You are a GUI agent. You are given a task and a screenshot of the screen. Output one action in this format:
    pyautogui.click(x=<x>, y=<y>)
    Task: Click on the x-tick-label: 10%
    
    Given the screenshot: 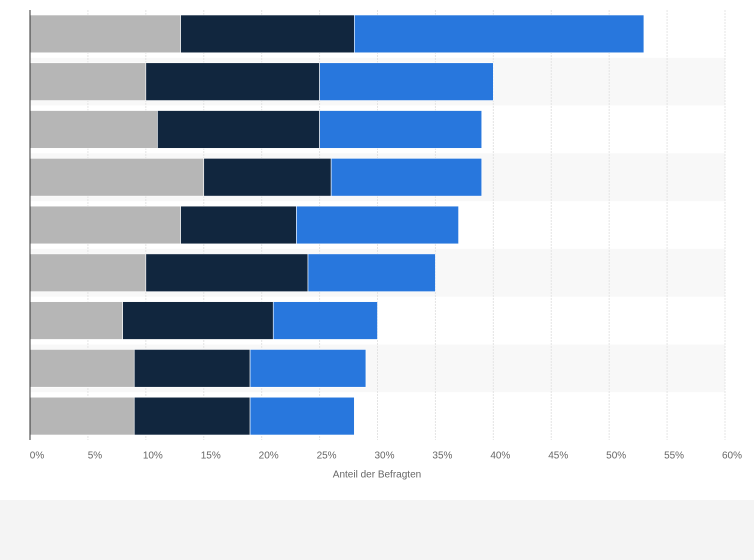 What is the action you would take?
    pyautogui.click(x=153, y=456)
    